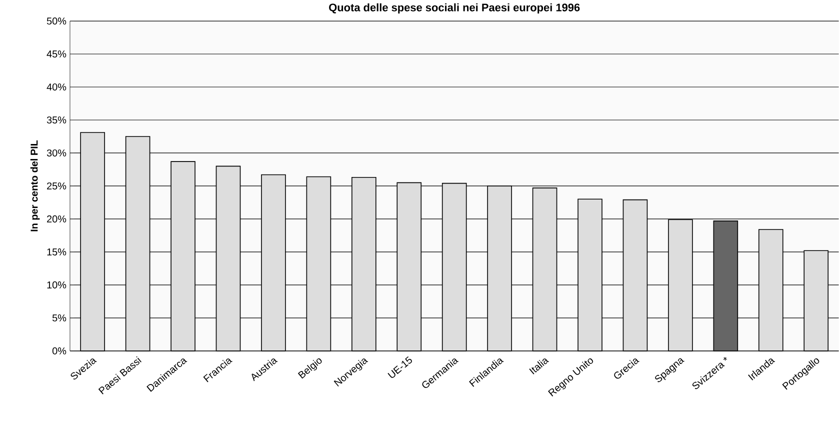 Image resolution: width=839 pixels, height=428 pixels. I want to click on chart-title: Quota delle spese sociali nei Paesi europei 1996, so click(454, 8).